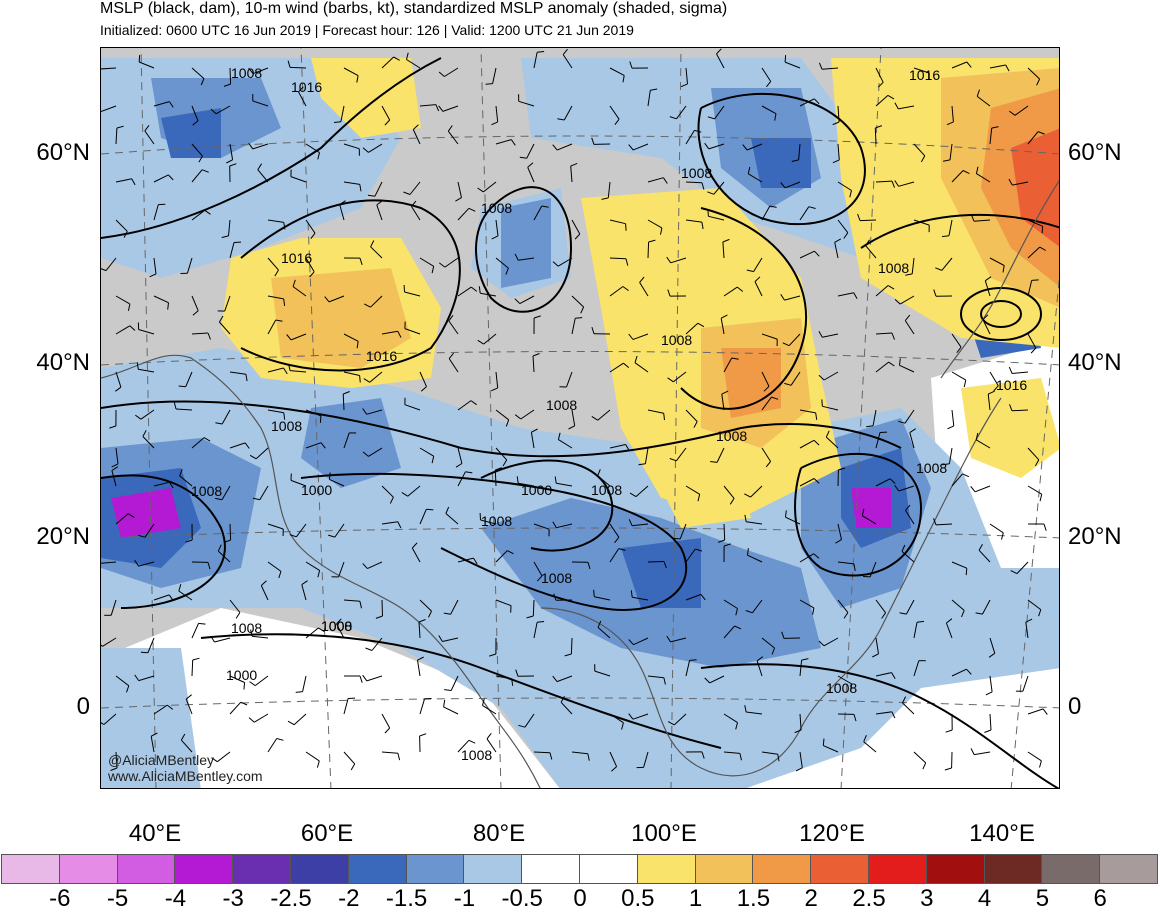  Describe the element at coordinates (1095, 362) in the screenshot. I see `lat-label-right-40: 40°N` at that location.